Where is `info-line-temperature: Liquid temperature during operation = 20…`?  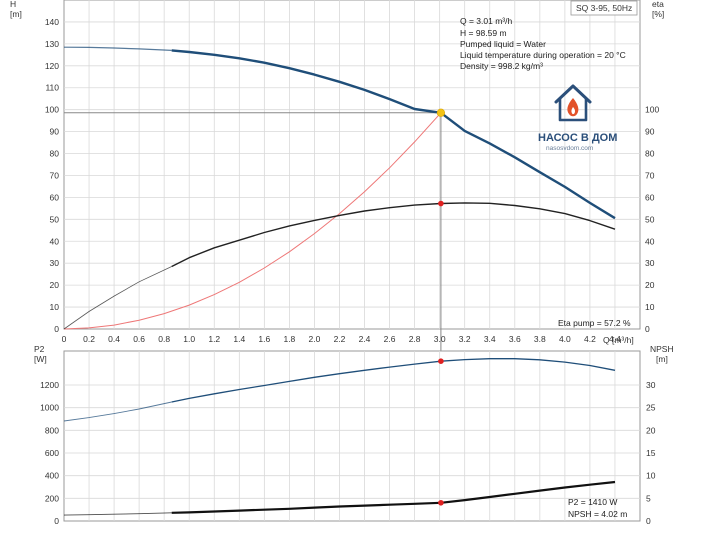 info-line-temperature: Liquid temperature during operation = 20… is located at coordinates (543, 55).